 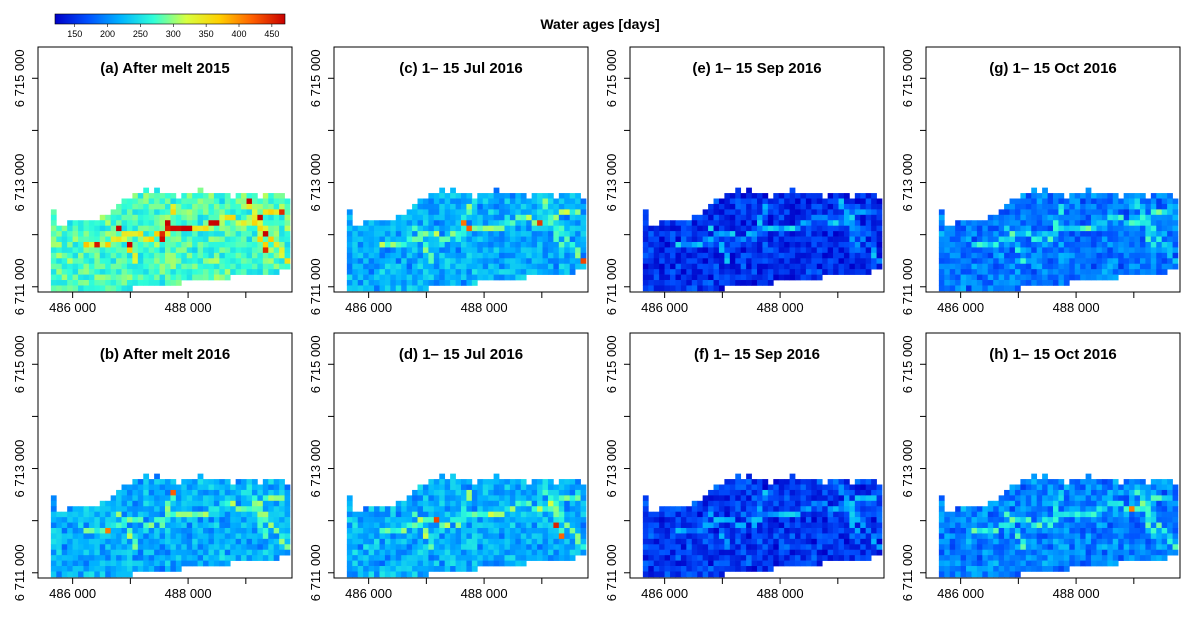 I want to click on panel-title: (d) 1– 15 Jul 2016, so click(x=461, y=354).